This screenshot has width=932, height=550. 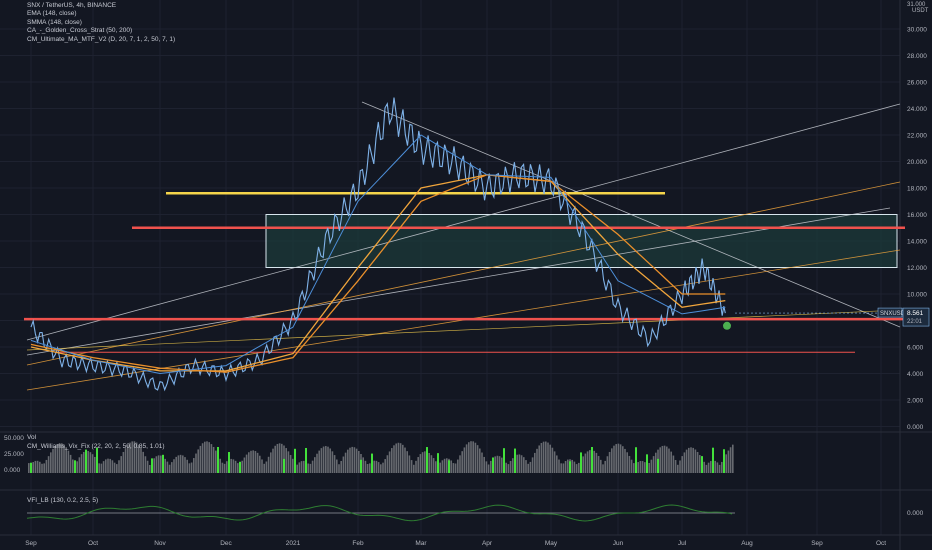 What do you see at coordinates (920, 11) in the screenshot?
I see `currency-label: USDT` at bounding box center [920, 11].